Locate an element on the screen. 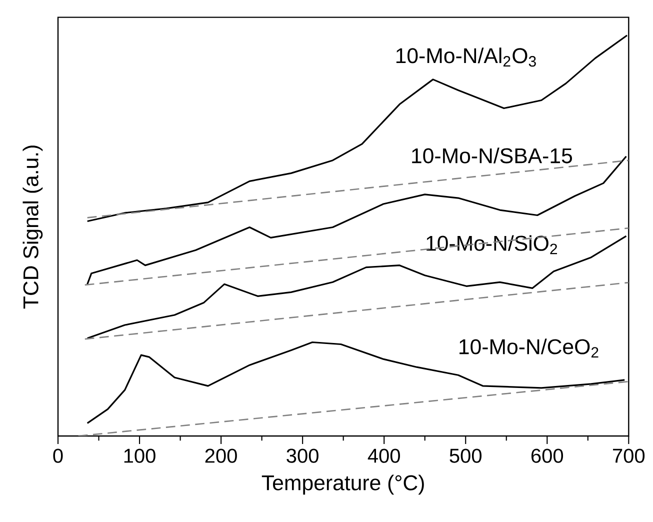  series-label: 10-Mo-N/Al$_{2}$O$_{3}$ is located at coordinates (466, 57).